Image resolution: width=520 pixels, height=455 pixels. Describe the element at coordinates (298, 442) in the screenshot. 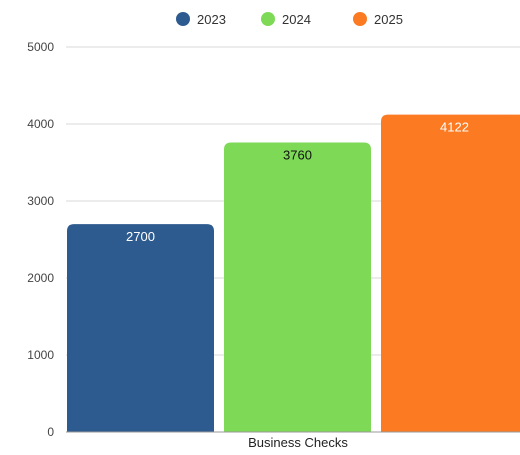

I see `category-label: Business Checks` at that location.